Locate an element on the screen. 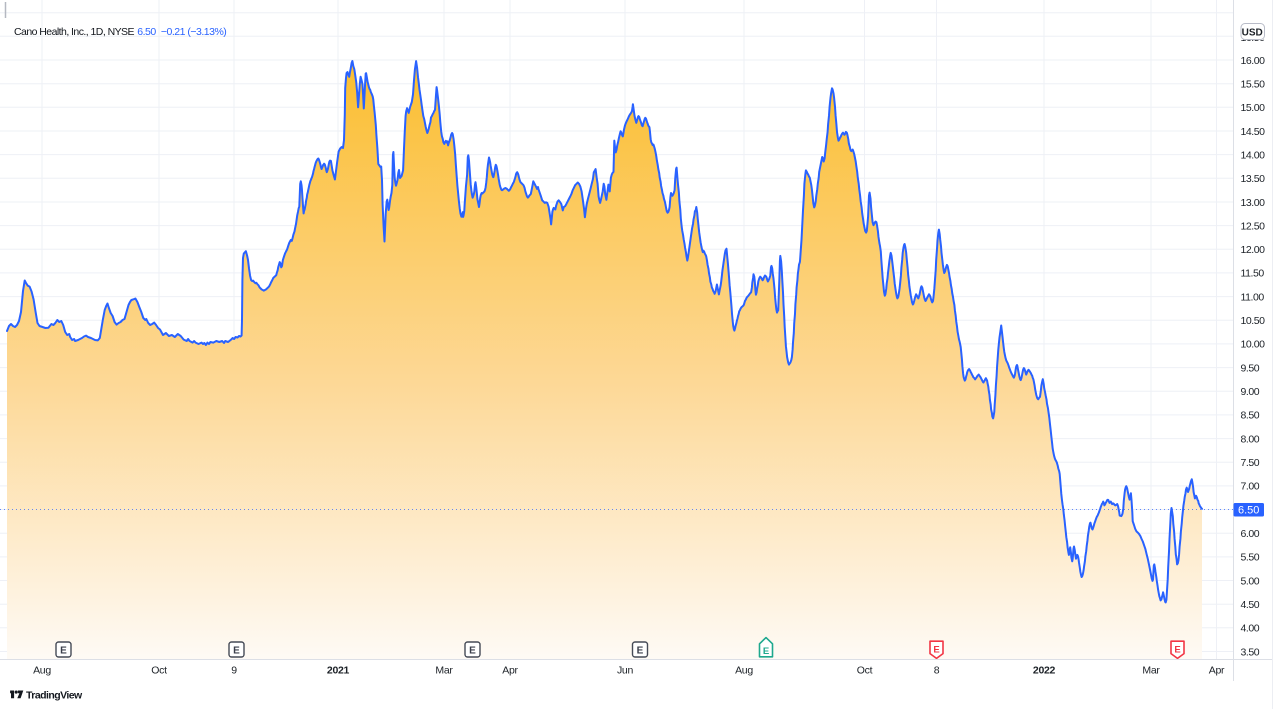 Image resolution: width=1280 pixels, height=709 pixels. svg-text: 3.50 is located at coordinates (1250, 652).